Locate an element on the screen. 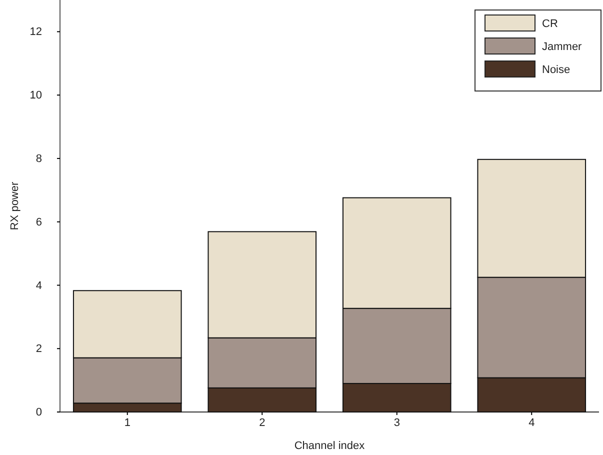 The image size is (603, 455). x-tick-label: 4 is located at coordinates (531, 423).